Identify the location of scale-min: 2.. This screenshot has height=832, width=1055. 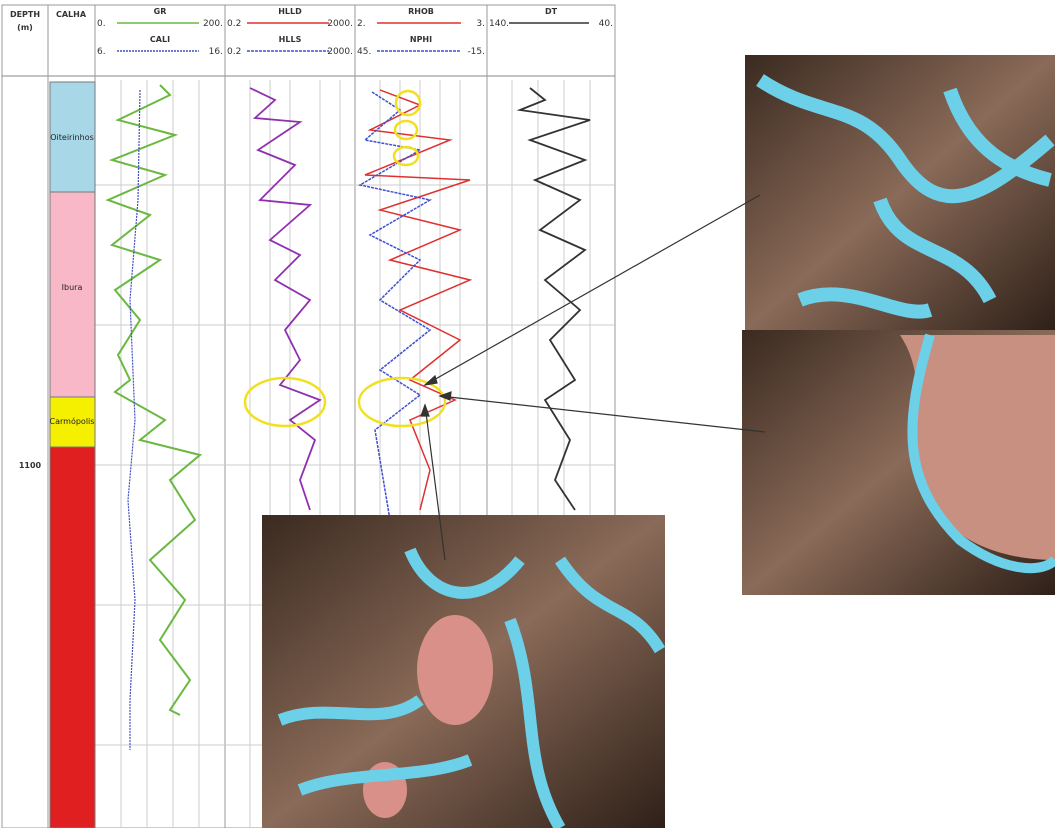
(361, 24).